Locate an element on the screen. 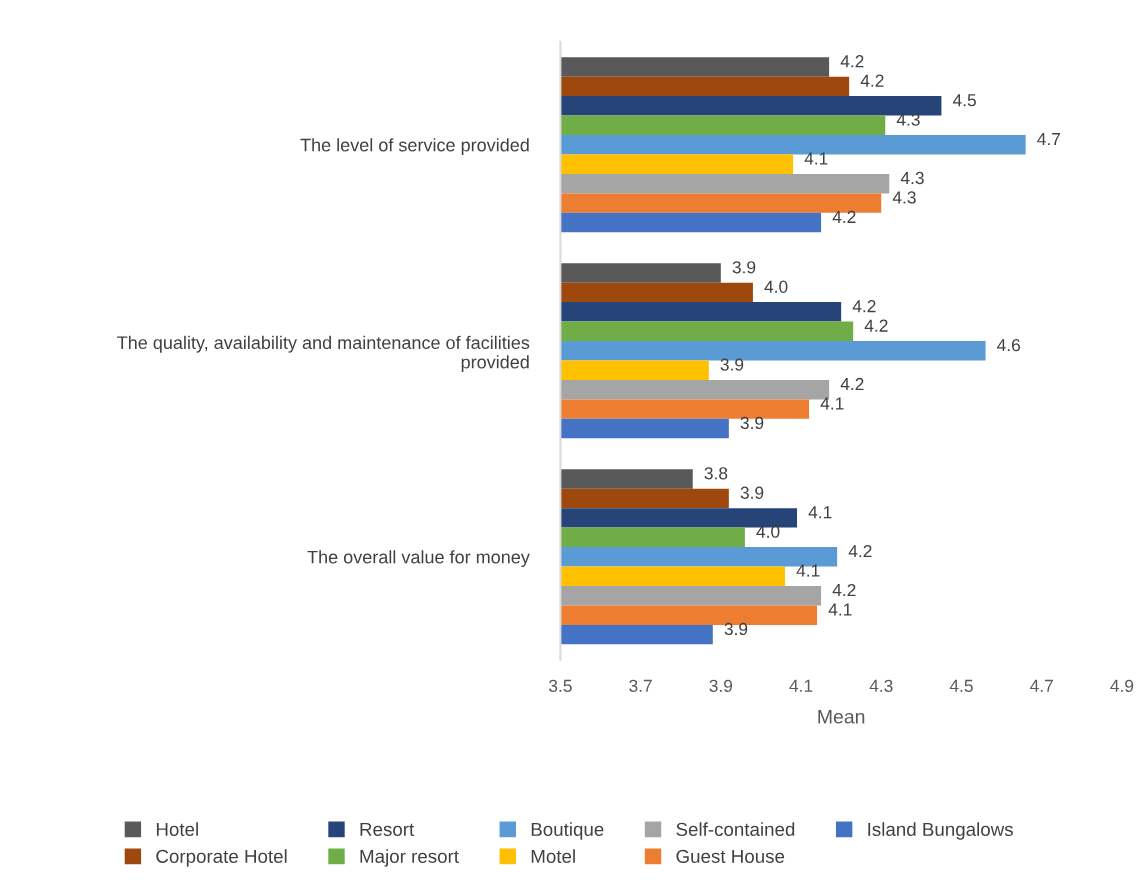 The width and height of the screenshot is (1139, 888). x-tick-label: 4.7 is located at coordinates (1041, 685).